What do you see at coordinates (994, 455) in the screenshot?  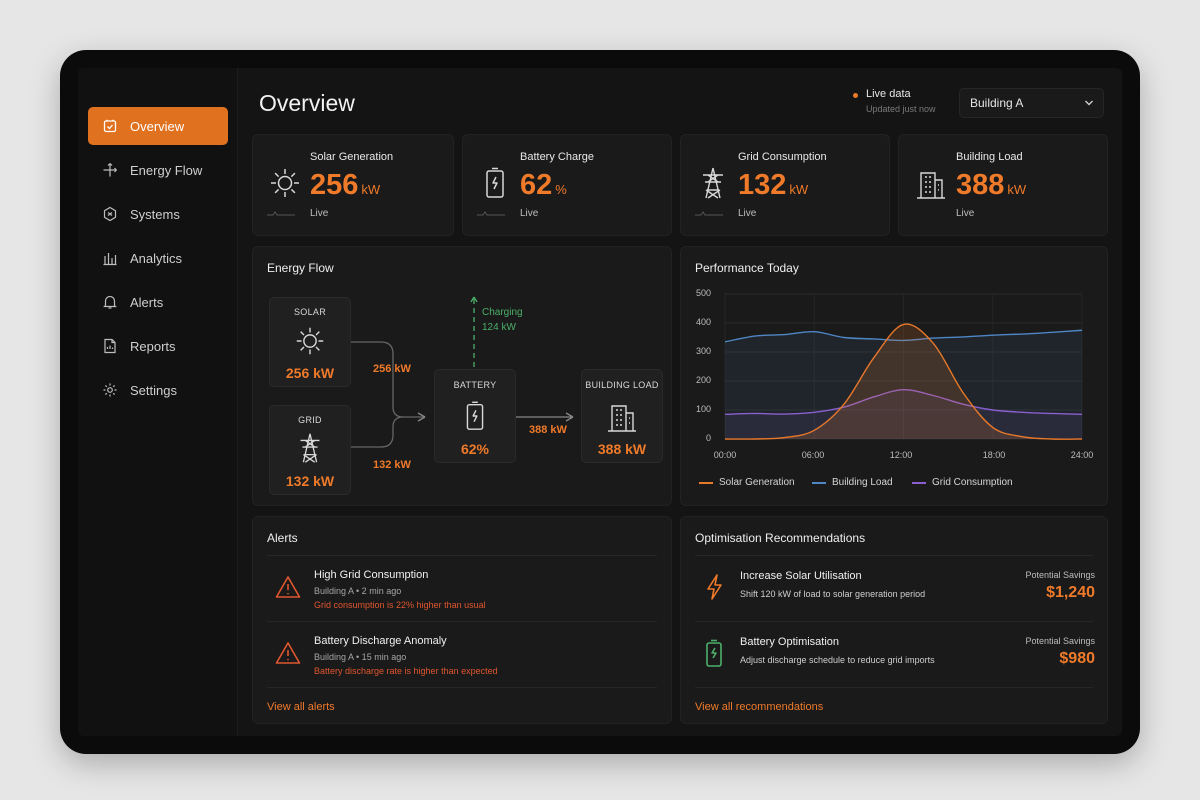 I see `x-tick-label: 18:00` at bounding box center [994, 455].